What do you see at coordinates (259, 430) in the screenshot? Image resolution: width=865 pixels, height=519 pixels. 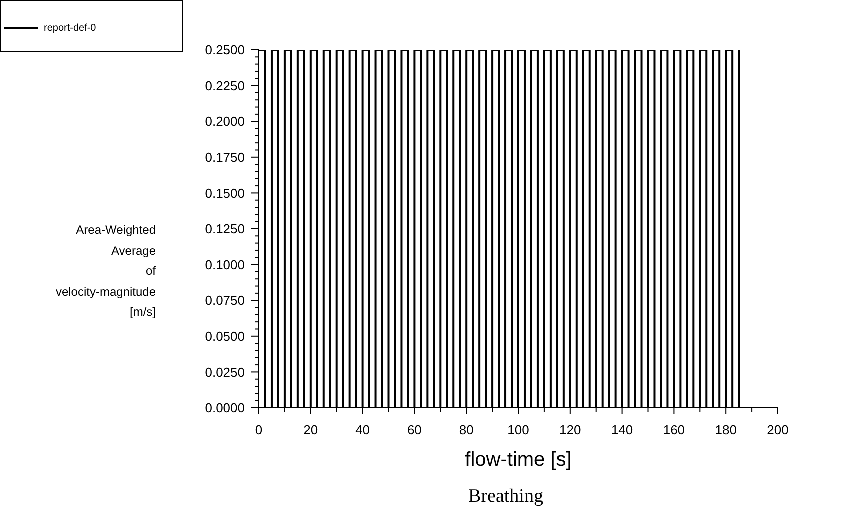 I see `x-tick-label: 0` at bounding box center [259, 430].